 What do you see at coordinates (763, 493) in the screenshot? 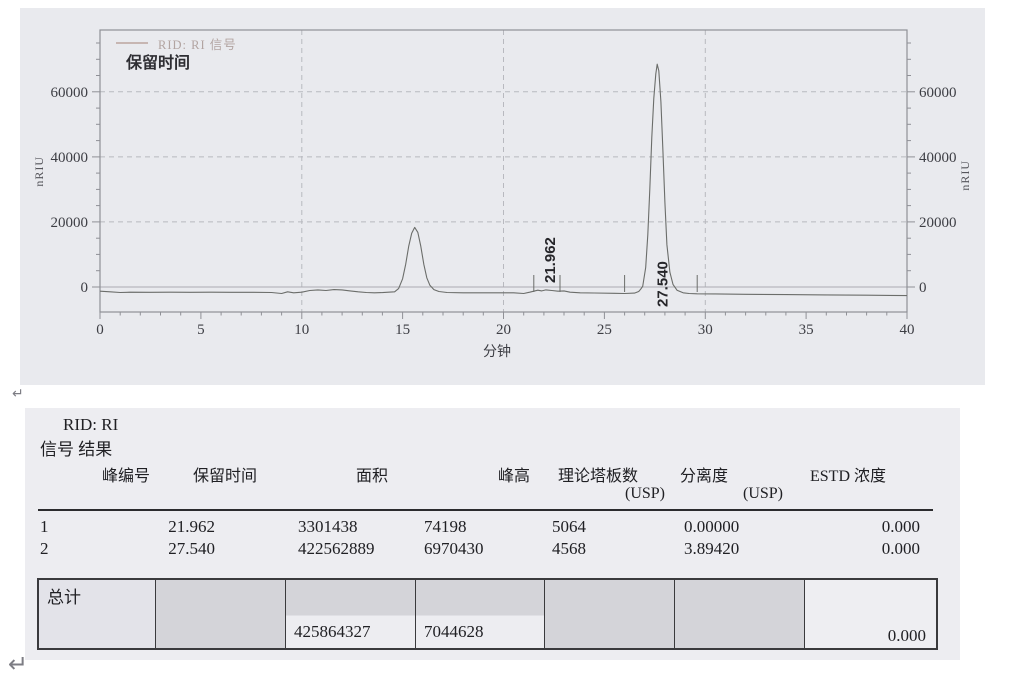
I see `column-header-resolution-usp: (USP)` at bounding box center [763, 493].